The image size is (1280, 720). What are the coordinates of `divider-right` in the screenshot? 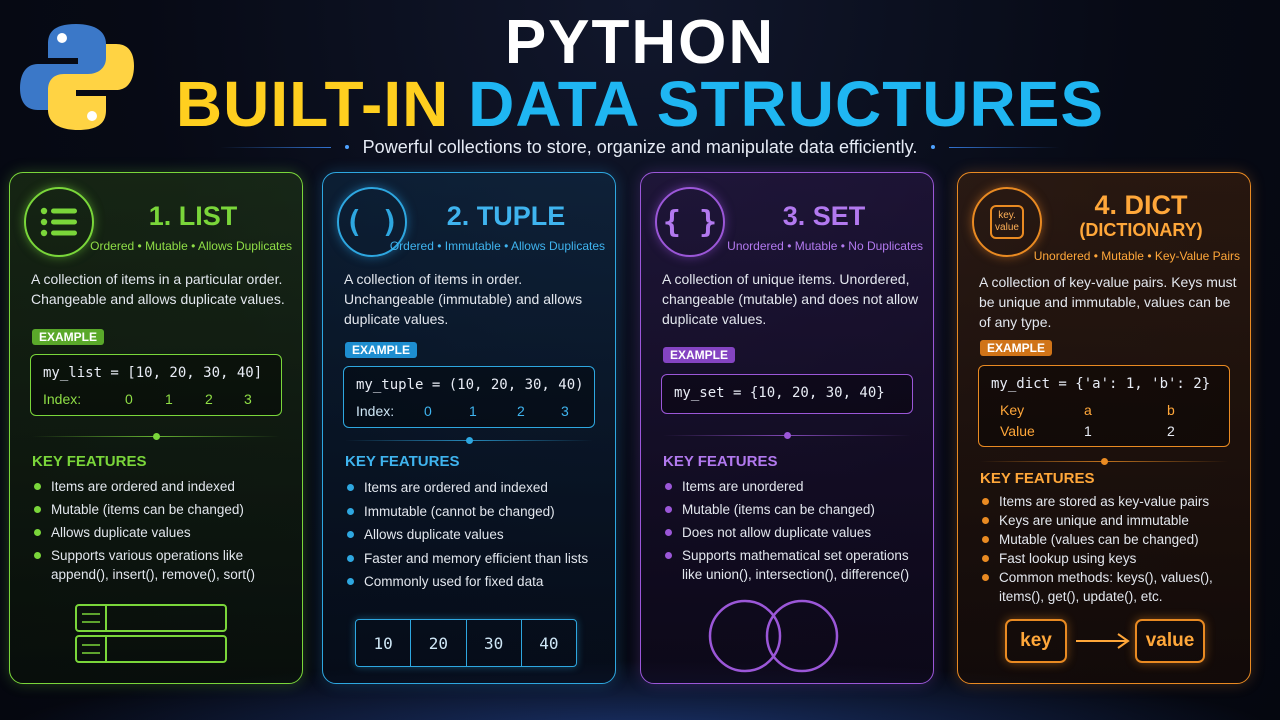 It's located at (1004, 147).